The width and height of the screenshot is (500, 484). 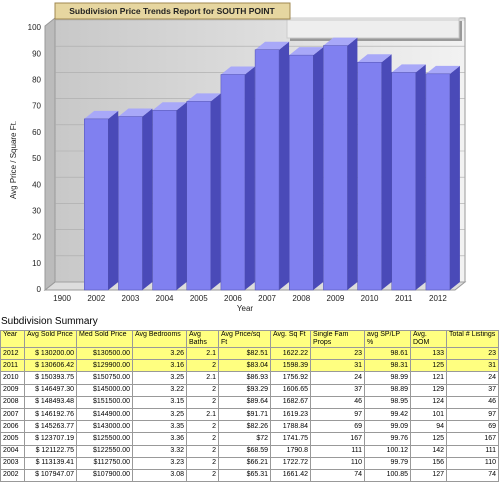 What do you see at coordinates (36, 132) in the screenshot?
I see `y-tick-label: 60` at bounding box center [36, 132].